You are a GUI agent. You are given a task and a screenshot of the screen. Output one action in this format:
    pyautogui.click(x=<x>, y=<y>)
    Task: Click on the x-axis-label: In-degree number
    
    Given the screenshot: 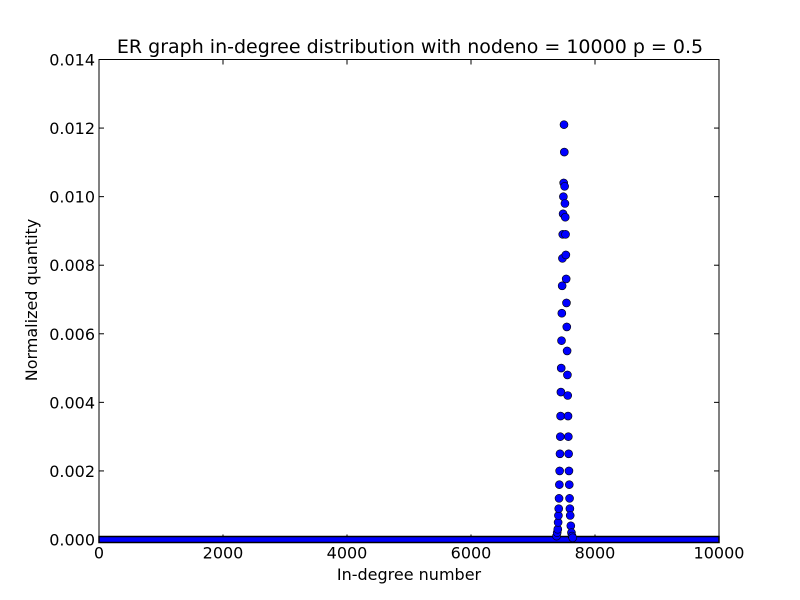 What is the action you would take?
    pyautogui.click(x=409, y=574)
    